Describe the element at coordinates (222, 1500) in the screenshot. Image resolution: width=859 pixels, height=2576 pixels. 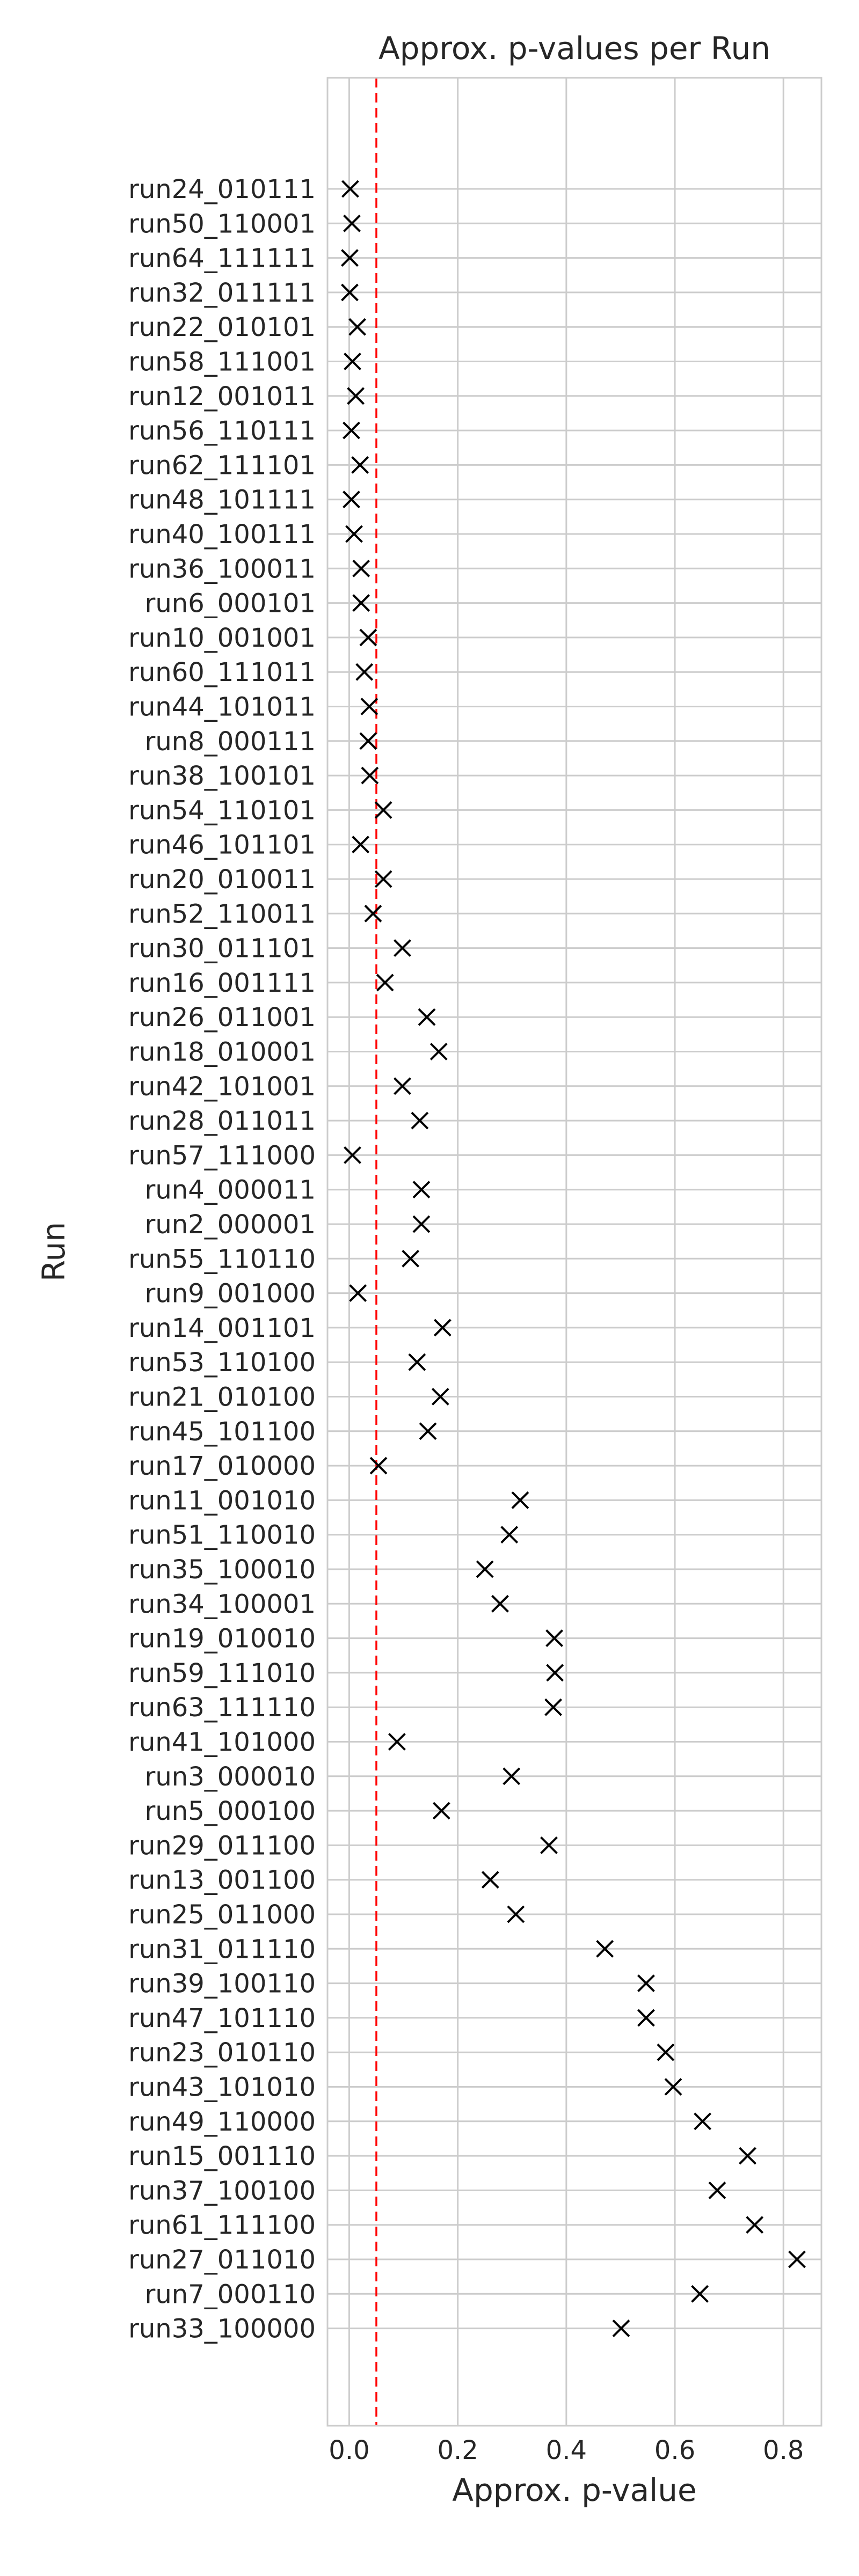
I see `y-tick-label: run11_001010` at that location.